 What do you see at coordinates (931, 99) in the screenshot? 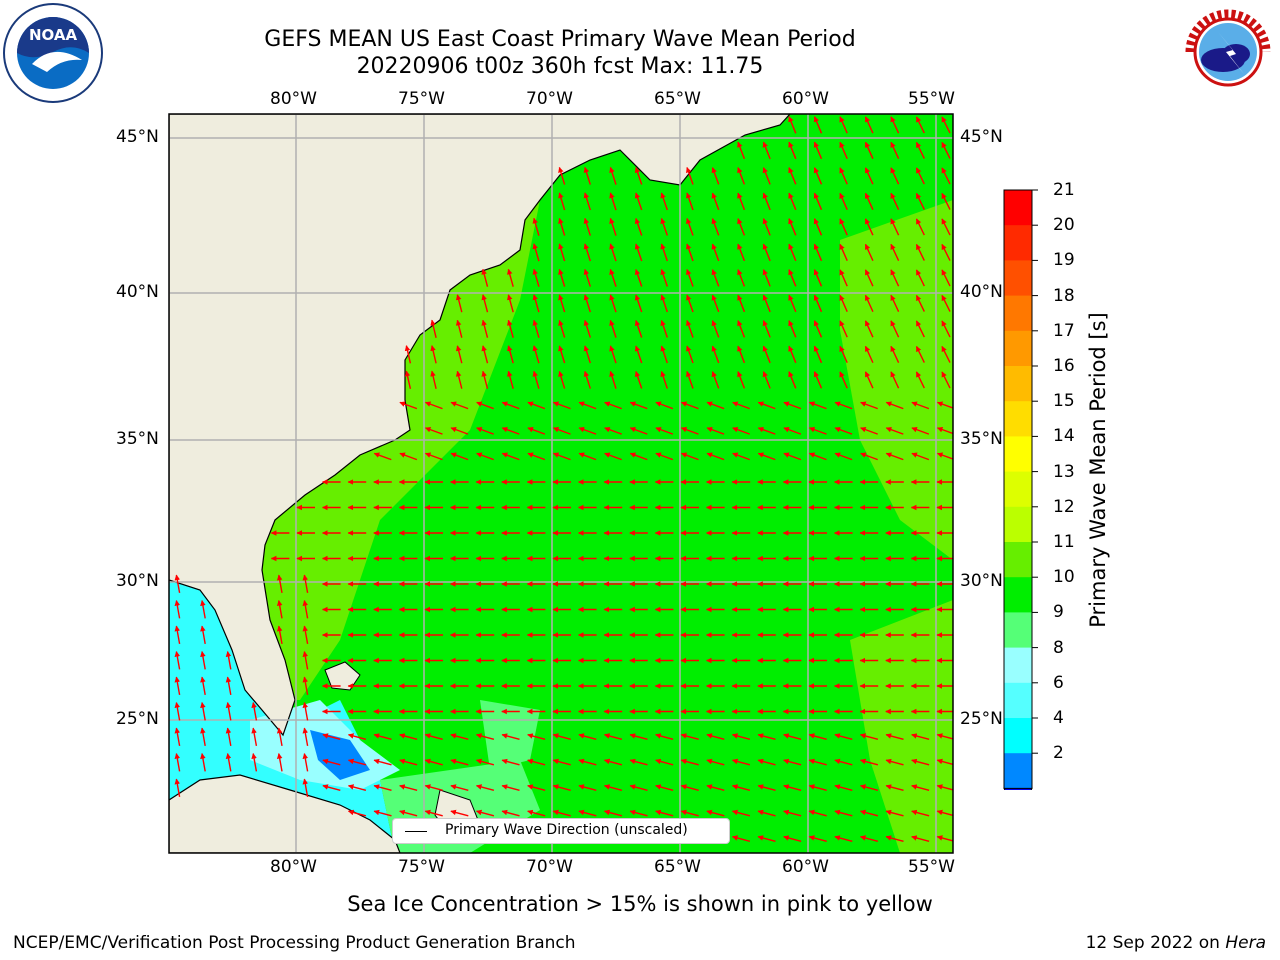
I see `lon-label-top: 55°W` at bounding box center [931, 99].